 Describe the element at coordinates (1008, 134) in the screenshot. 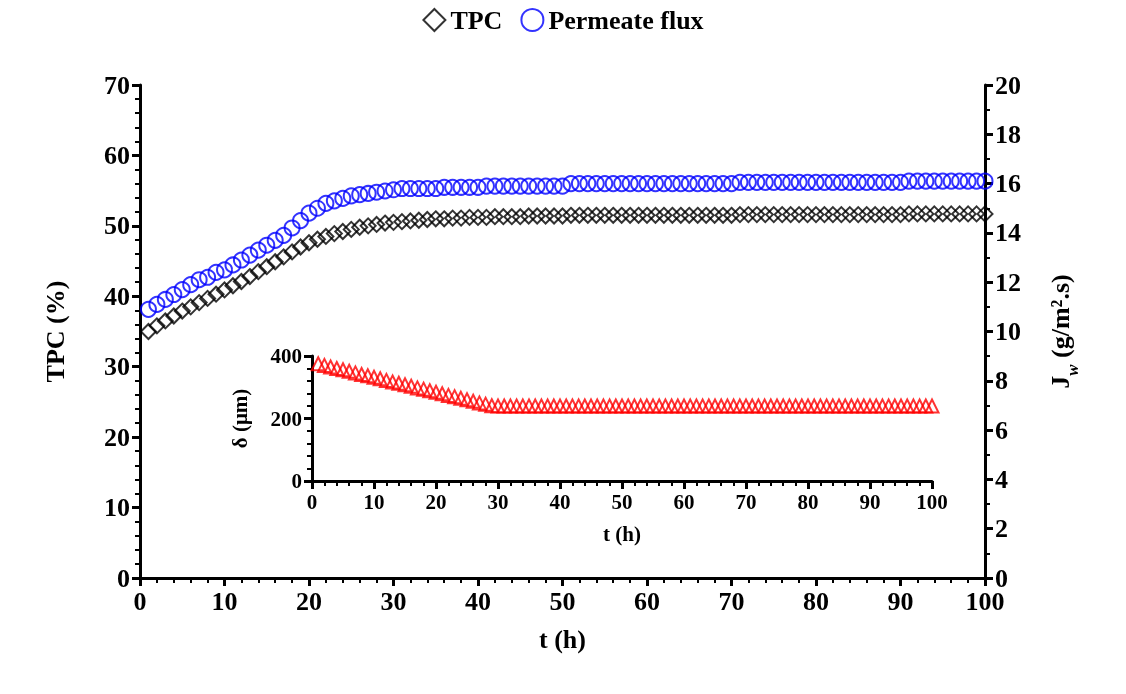

I see `y2-tick-label: 18` at that location.